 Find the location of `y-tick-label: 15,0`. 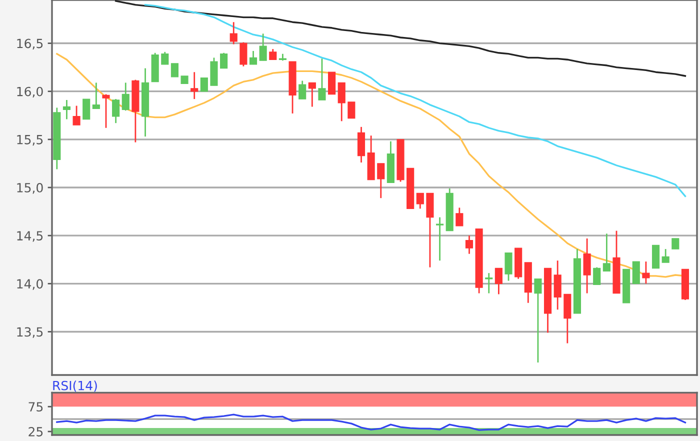

y-tick-label: 15,0 is located at coordinates (30, 188).